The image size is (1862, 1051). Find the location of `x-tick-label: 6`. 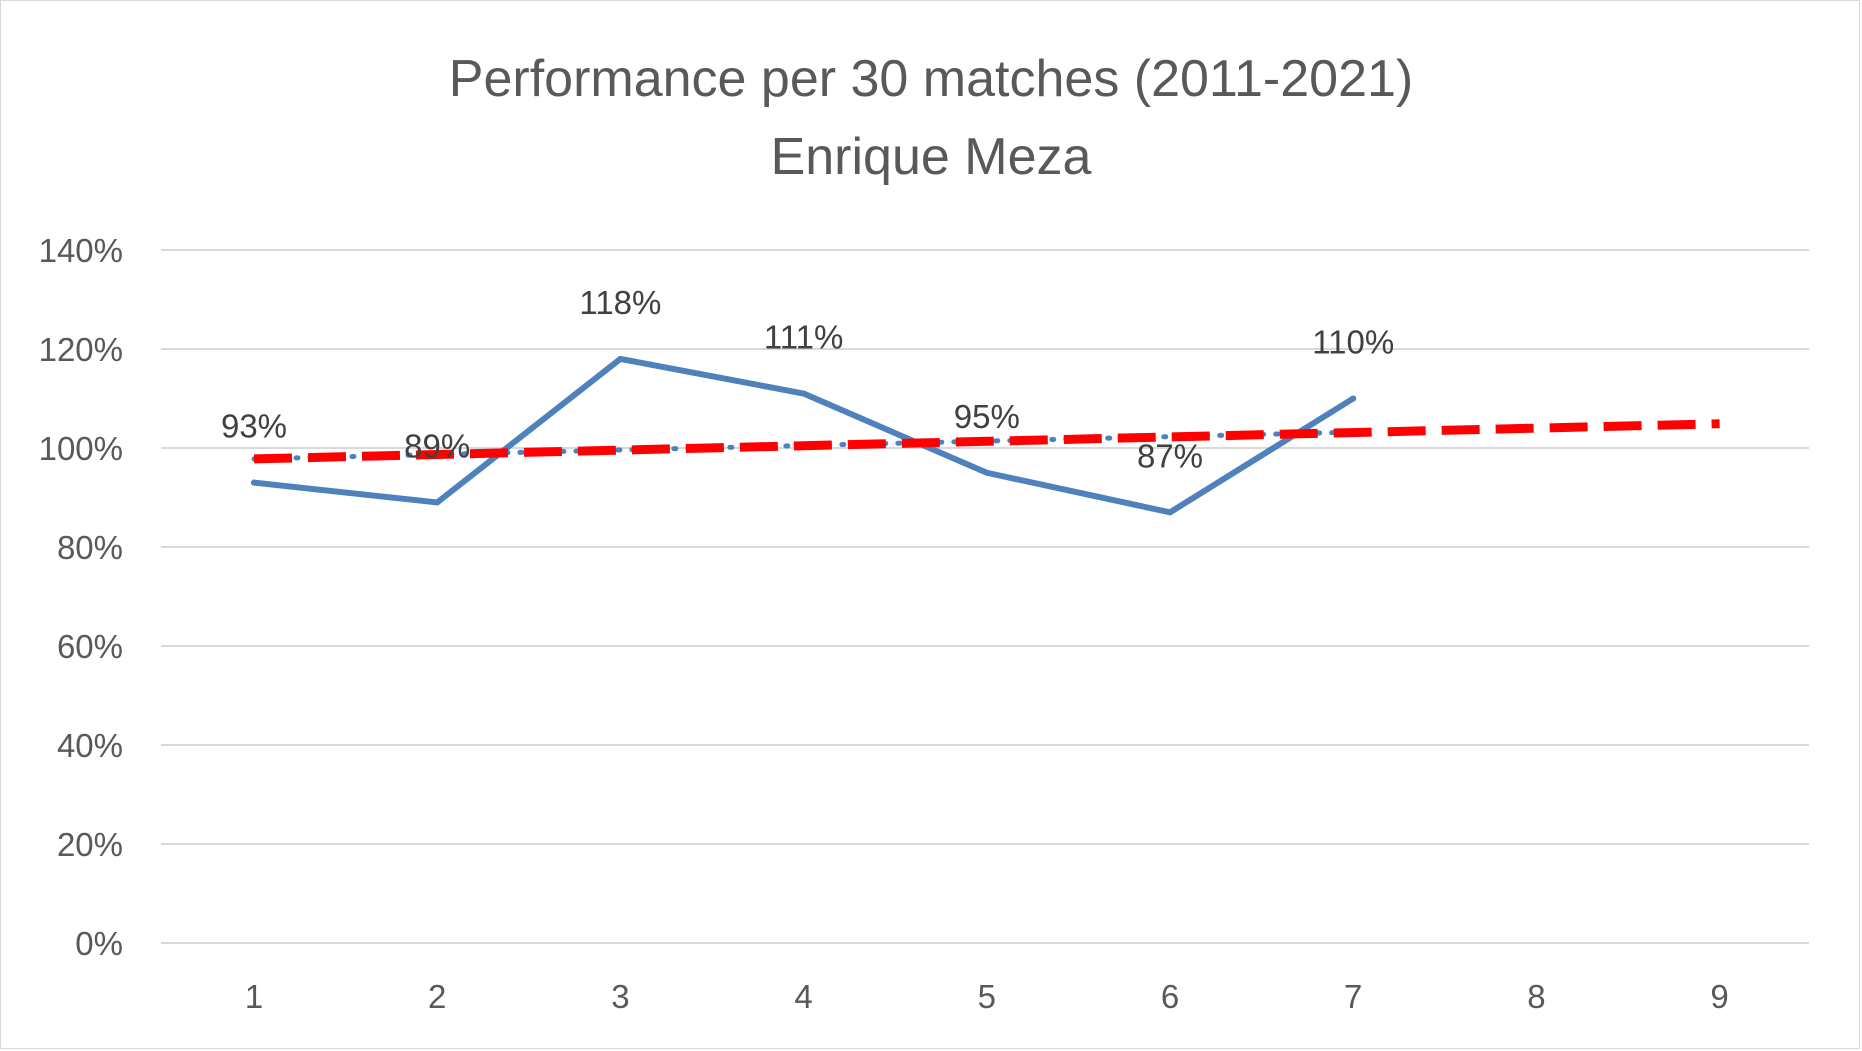

x-tick-label: 6 is located at coordinates (1170, 996).